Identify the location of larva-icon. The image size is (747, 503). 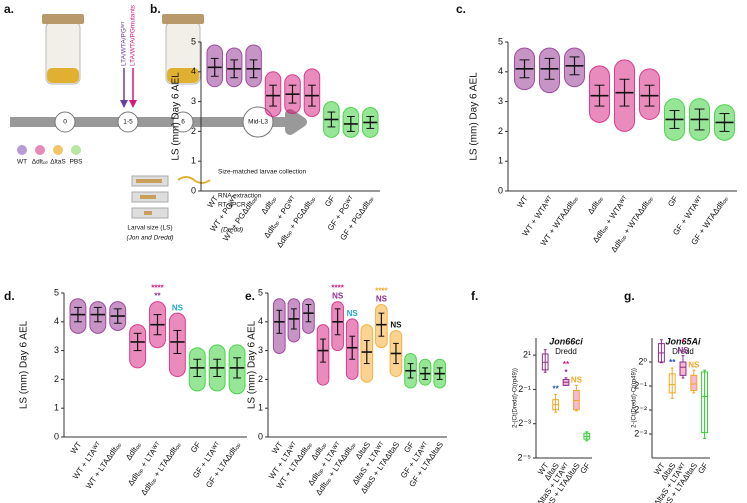
(194, 180).